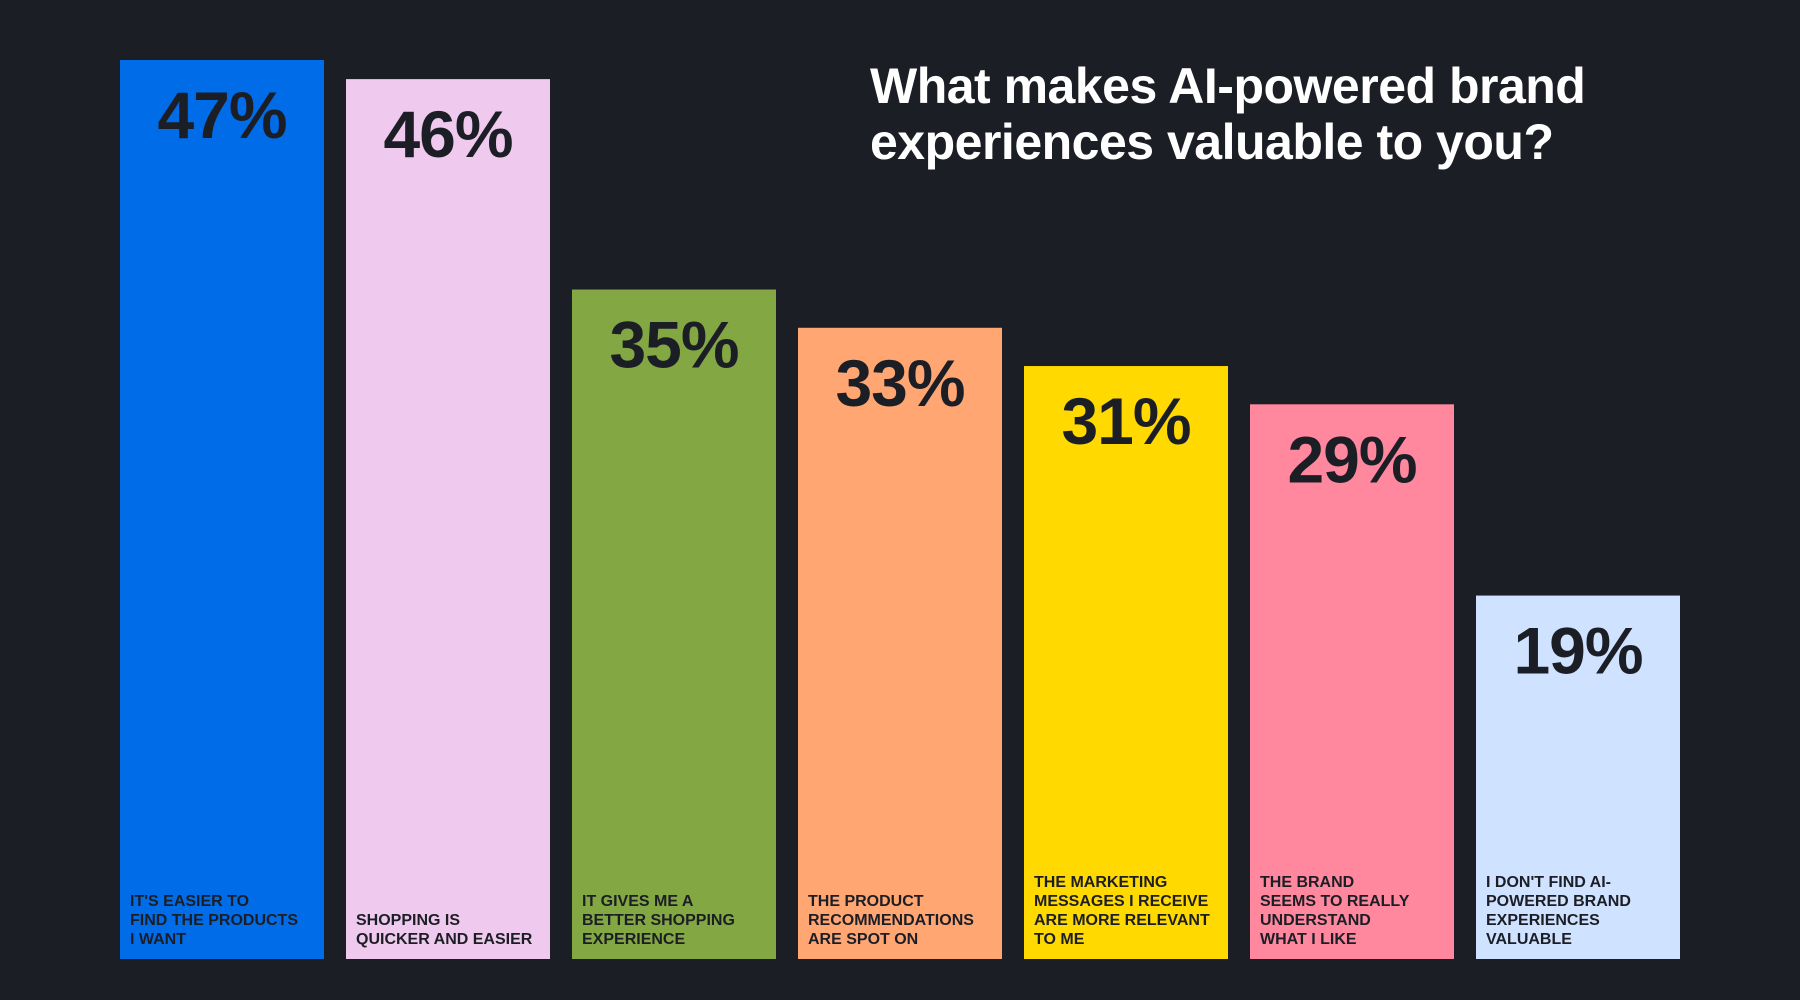  What do you see at coordinates (1122, 920) in the screenshot?
I see `bar-category-label: ARE MORE RELEVANT` at bounding box center [1122, 920].